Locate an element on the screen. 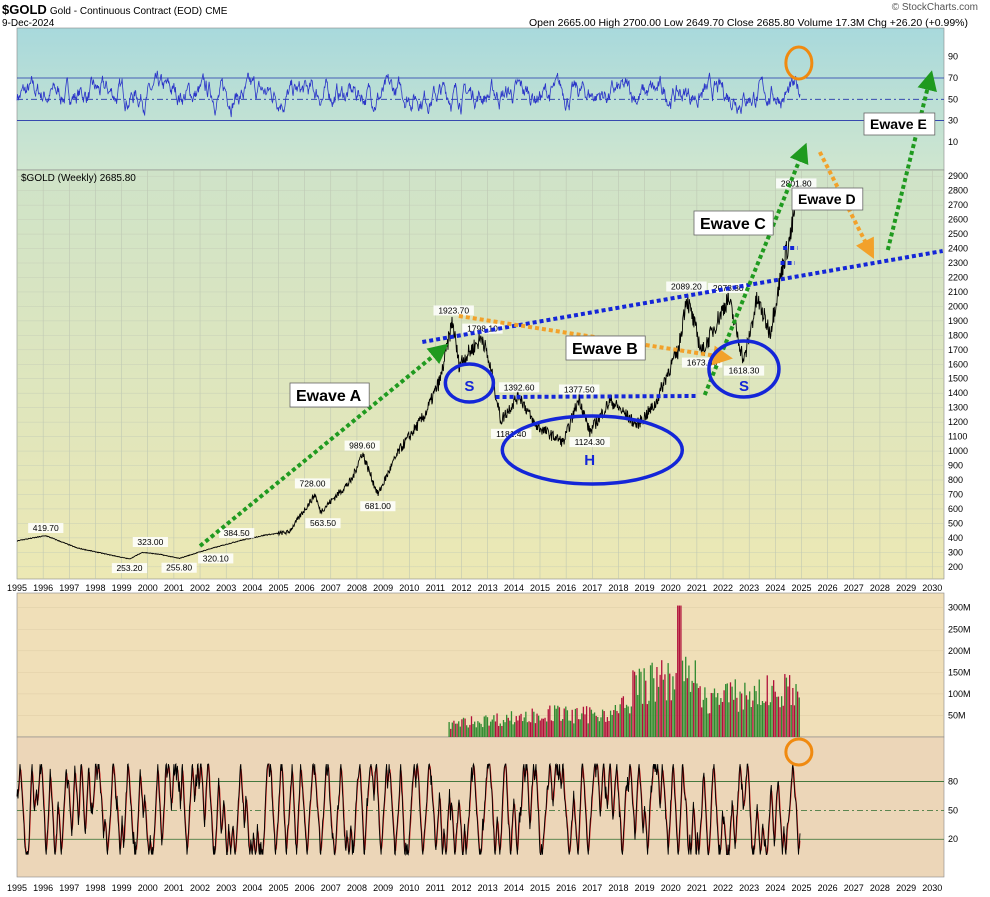 This screenshot has width=990, height=897. x-tick-label-bottom: 2001 is located at coordinates (174, 888).